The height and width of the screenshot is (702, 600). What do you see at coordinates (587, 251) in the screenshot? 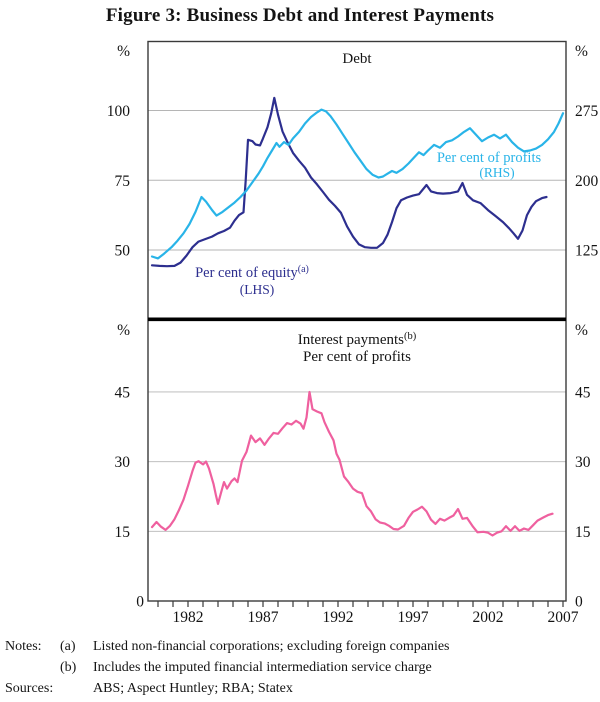
I see `top-right-tick-label-125: 125` at bounding box center [587, 251].